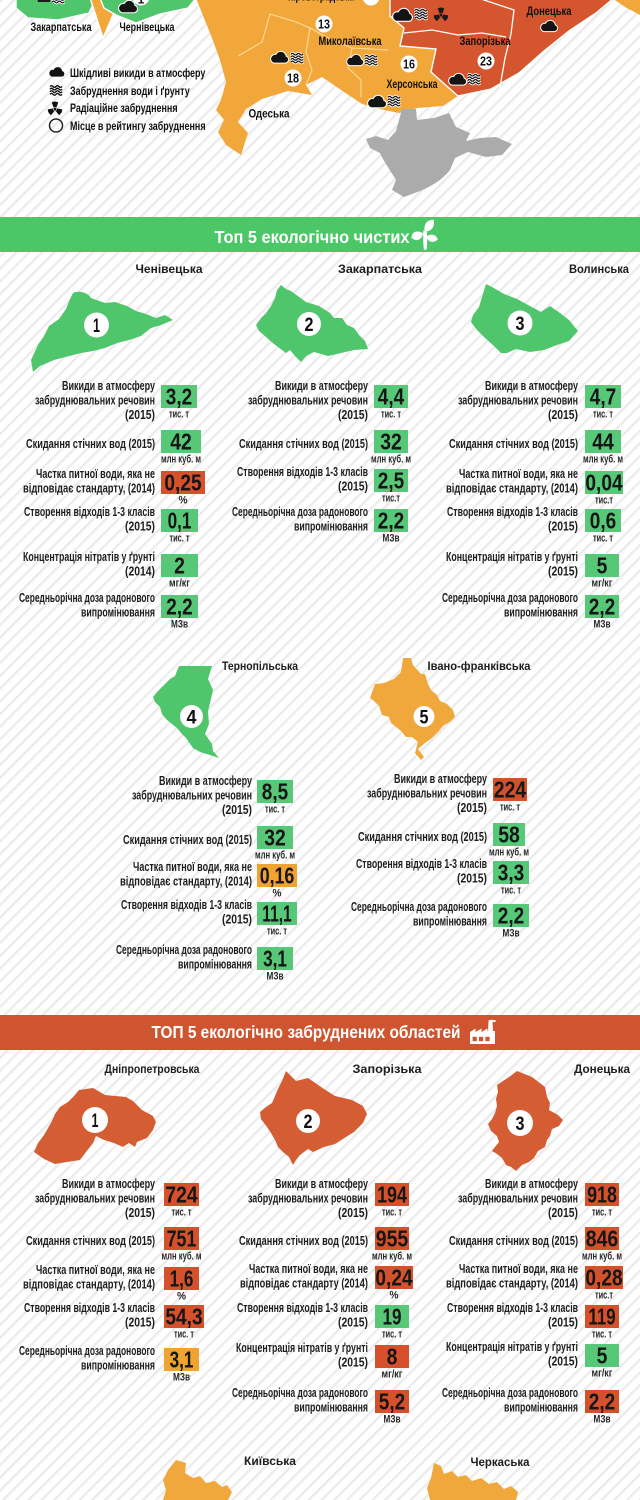 The image size is (640, 1500). What do you see at coordinates (260, 666) in the screenshot?
I see `svg-text: Тернопільська` at bounding box center [260, 666].